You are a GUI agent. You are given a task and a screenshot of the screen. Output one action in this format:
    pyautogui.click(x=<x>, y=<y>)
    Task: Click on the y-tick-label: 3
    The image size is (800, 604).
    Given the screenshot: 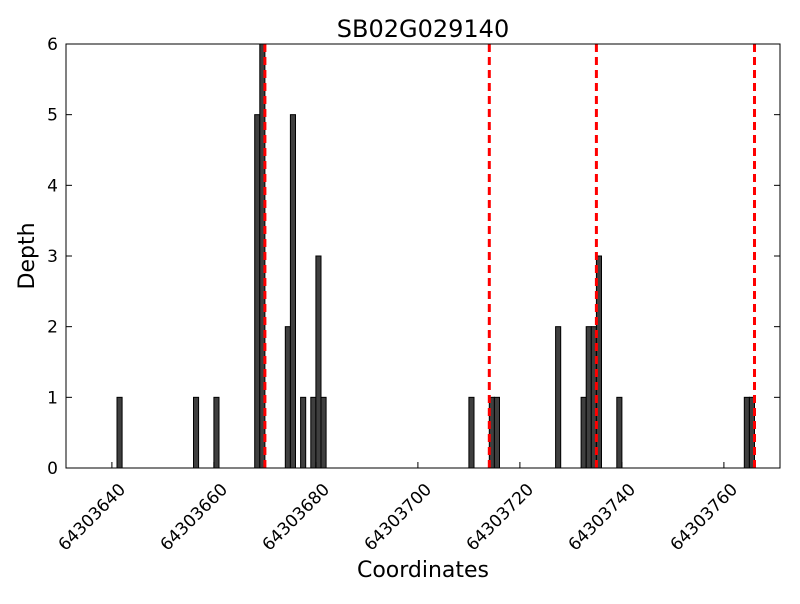 What is the action you would take?
    pyautogui.click(x=52, y=257)
    